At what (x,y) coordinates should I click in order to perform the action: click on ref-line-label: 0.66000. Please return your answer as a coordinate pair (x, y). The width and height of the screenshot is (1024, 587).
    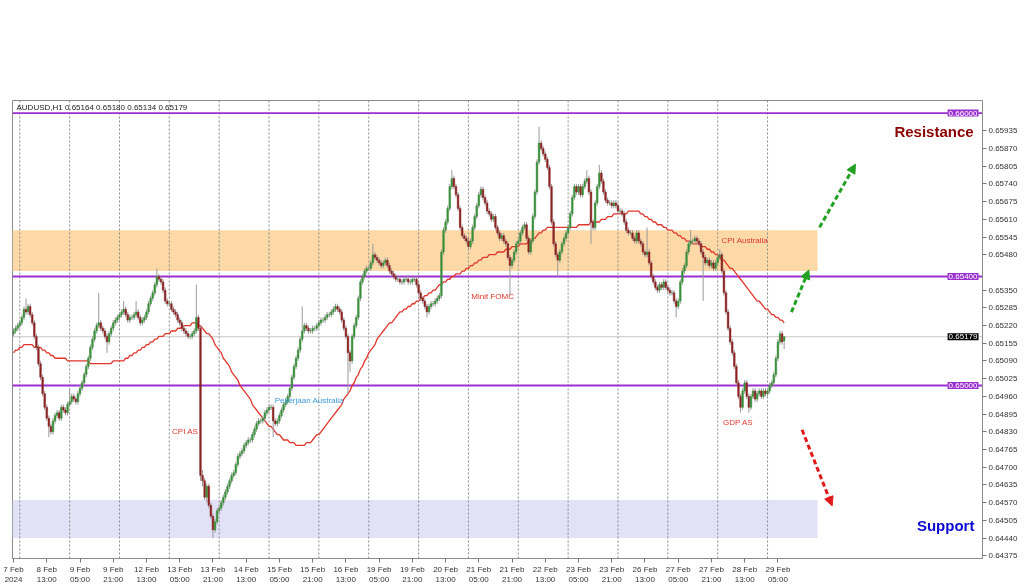
    Looking at the image, I should click on (963, 113).